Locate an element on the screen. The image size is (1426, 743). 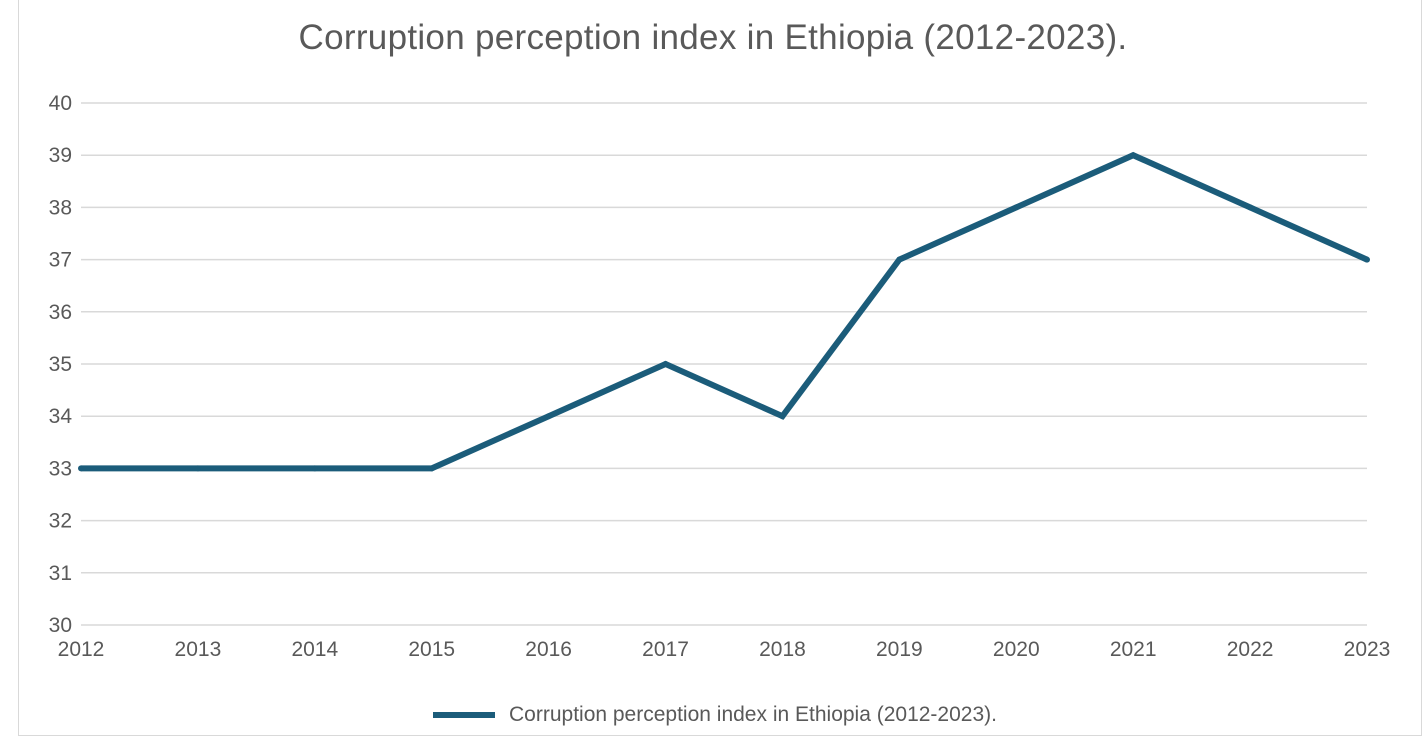
y-tick-label: 31 is located at coordinates (60, 573).